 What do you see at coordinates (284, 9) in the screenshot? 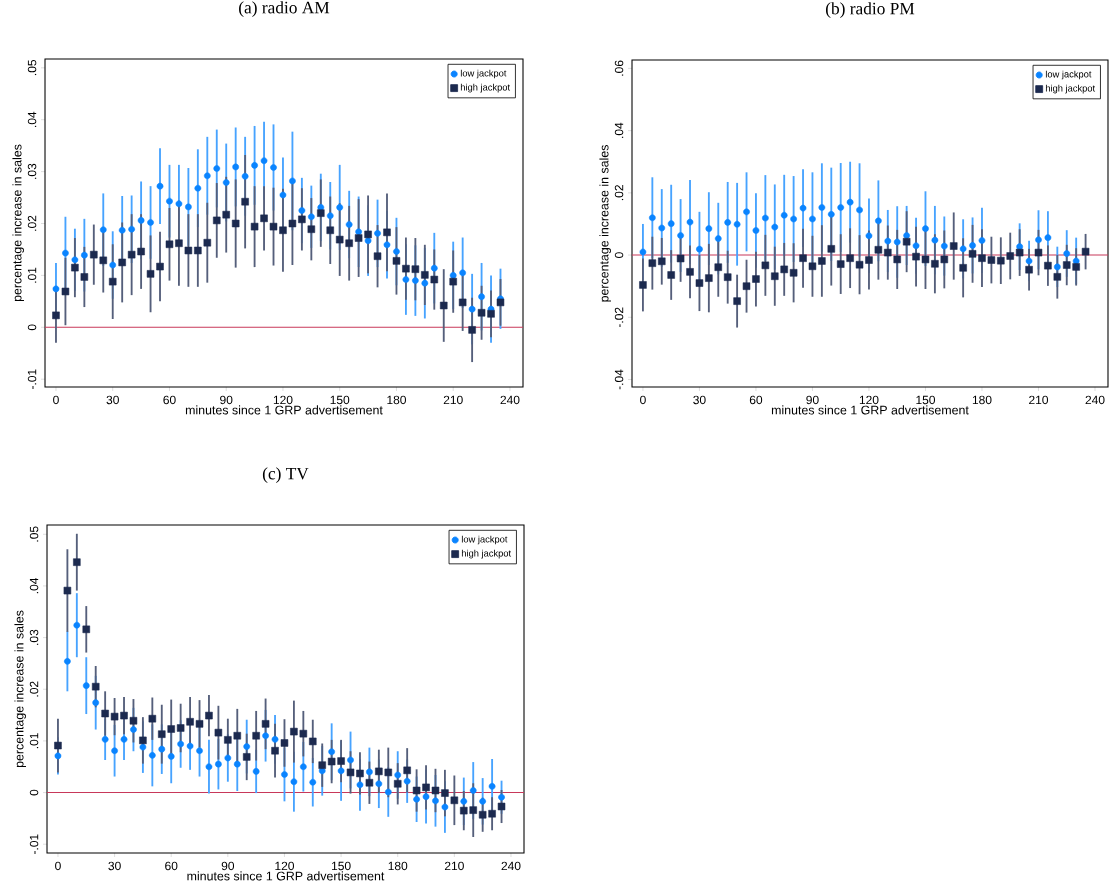
I see `chart-title: (a) radio AM` at bounding box center [284, 9].